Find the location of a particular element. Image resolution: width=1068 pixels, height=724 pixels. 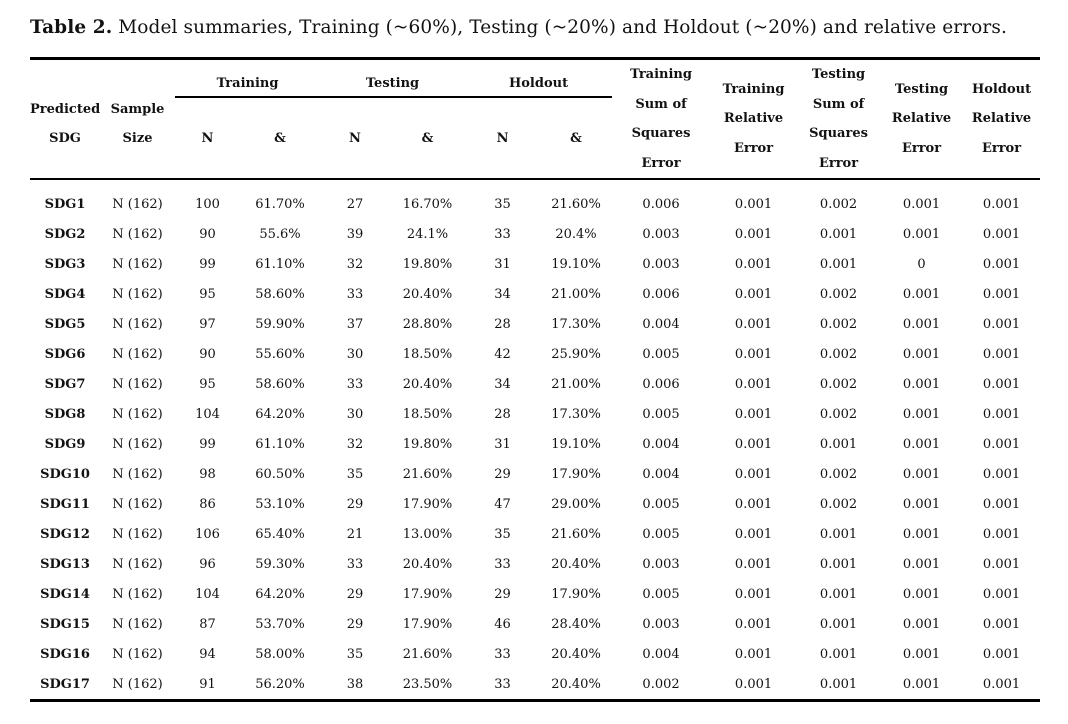

holdout-pct-cell: 21.60% is located at coordinates (576, 204).